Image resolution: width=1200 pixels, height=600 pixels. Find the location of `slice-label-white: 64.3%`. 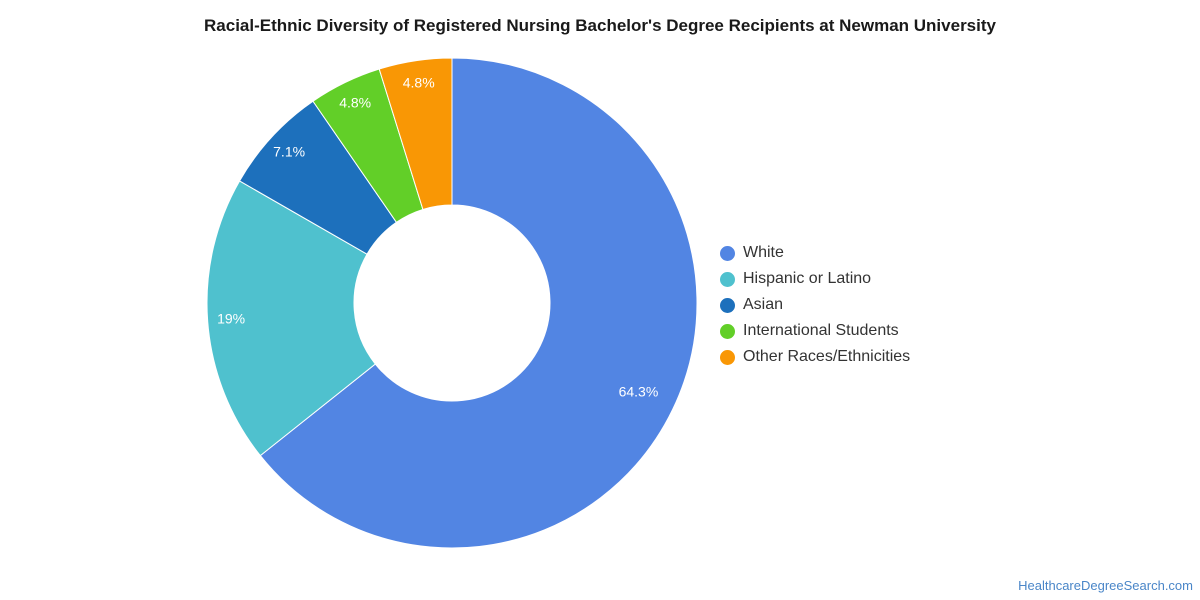

slice-label-white: 64.3% is located at coordinates (639, 392).